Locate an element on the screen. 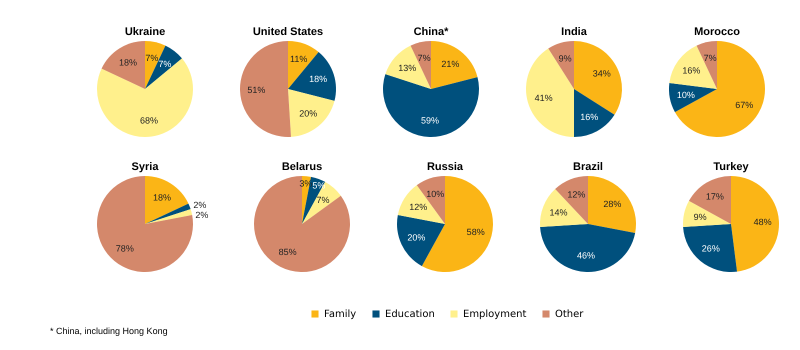  data-label: 46% is located at coordinates (586, 255).